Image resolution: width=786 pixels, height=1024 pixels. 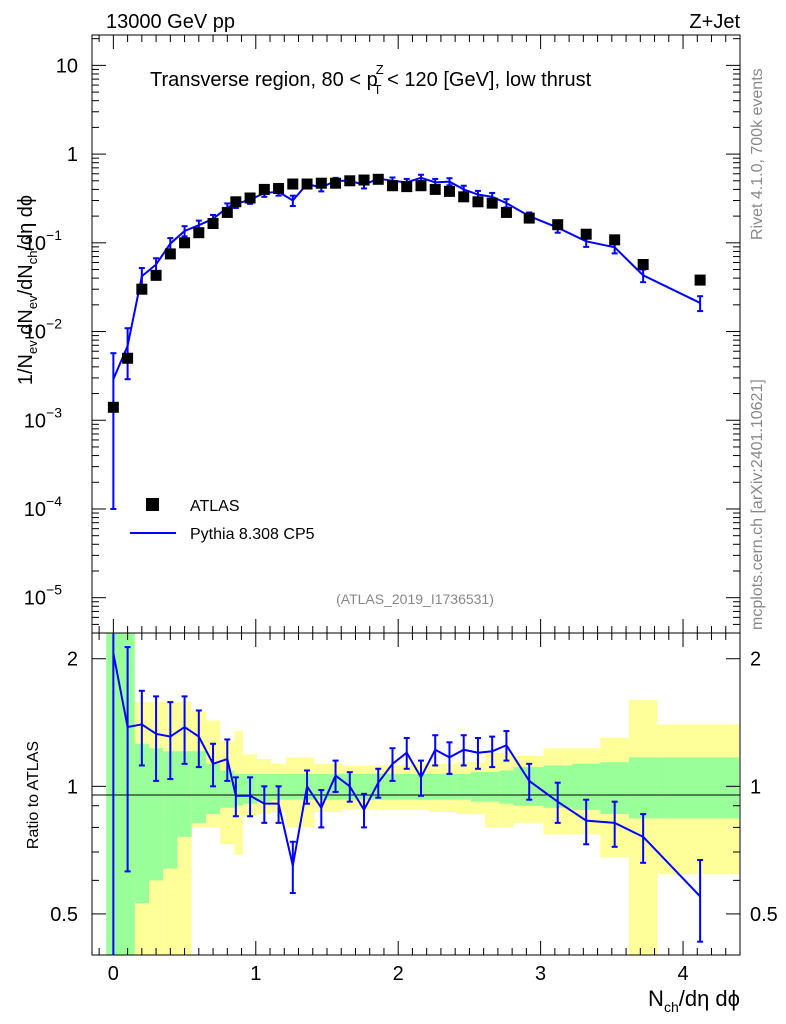 I want to click on x-tick-labels: 0 1 2 3 4, so click(x=398, y=974).